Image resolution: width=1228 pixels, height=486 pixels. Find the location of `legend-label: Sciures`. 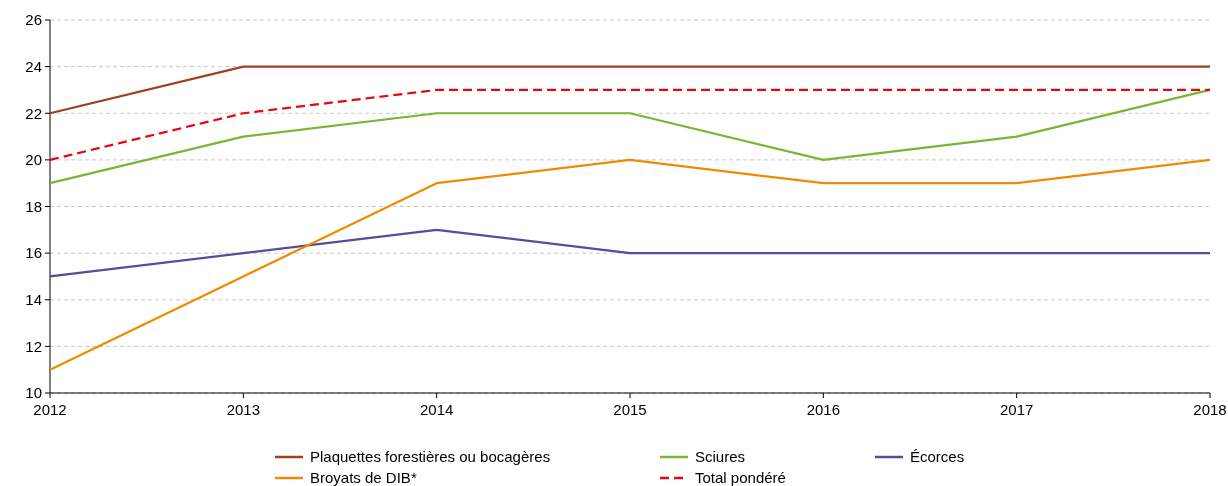

legend-label: Sciures is located at coordinates (720, 457).